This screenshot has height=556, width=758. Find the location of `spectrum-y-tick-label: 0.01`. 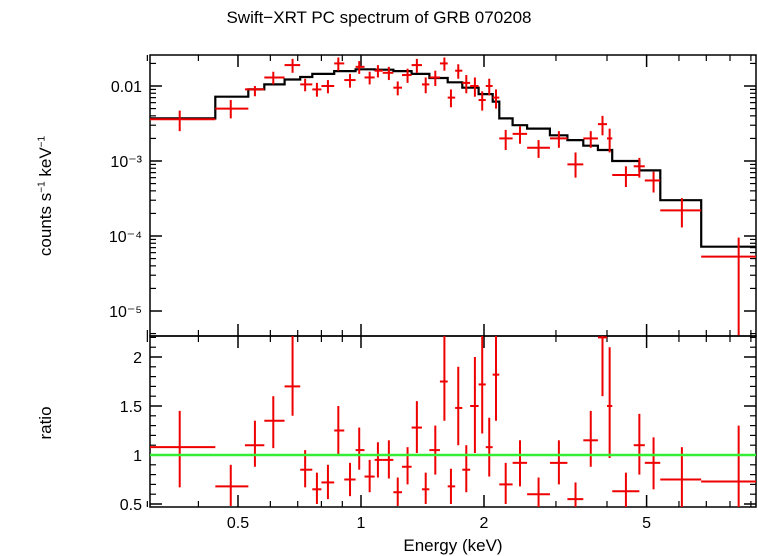

spectrum-y-tick-label: 0.01 is located at coordinates (126, 87).